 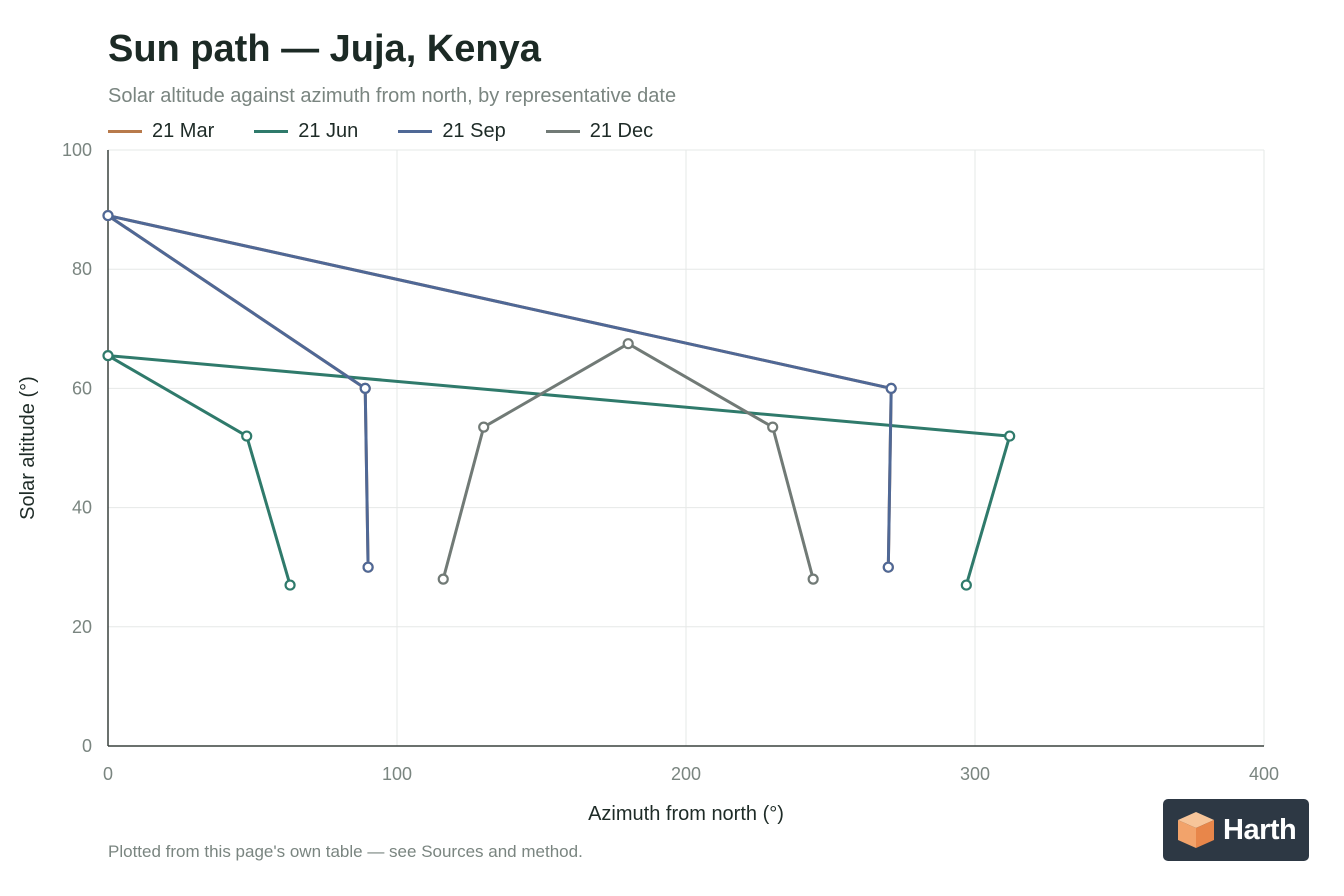 What do you see at coordinates (621, 131) in the screenshot?
I see `legend-label-dec: 21 Dec` at bounding box center [621, 131].